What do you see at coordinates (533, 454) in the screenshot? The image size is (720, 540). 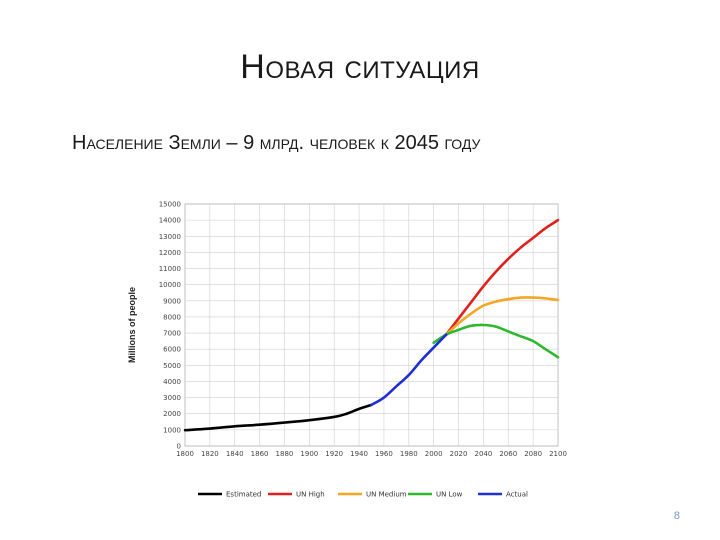 I see `x-tick-label: 2080` at bounding box center [533, 454].